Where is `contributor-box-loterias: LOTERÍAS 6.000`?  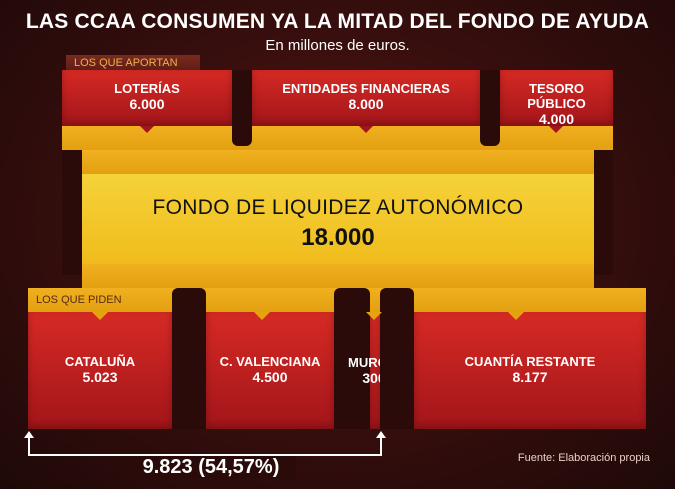
contributor-box-loterias: LOTERÍAS 6.000 is located at coordinates (147, 98).